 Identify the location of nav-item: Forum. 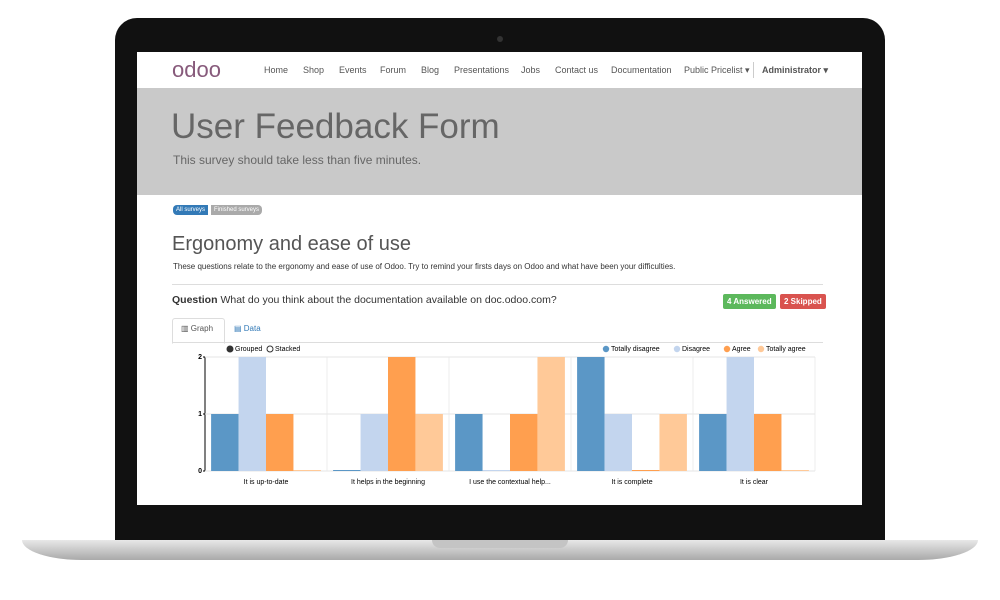
(393, 70).